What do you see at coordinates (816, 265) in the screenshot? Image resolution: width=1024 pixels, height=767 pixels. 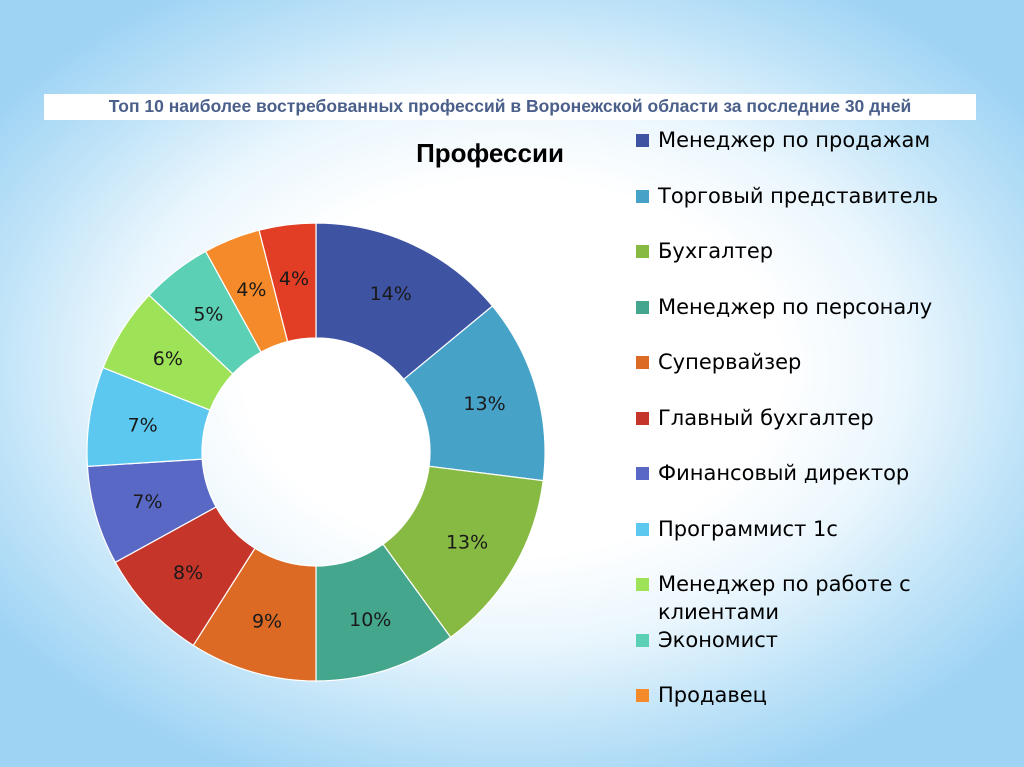 I see `legend-item: Бухгалтер` at bounding box center [816, 265].